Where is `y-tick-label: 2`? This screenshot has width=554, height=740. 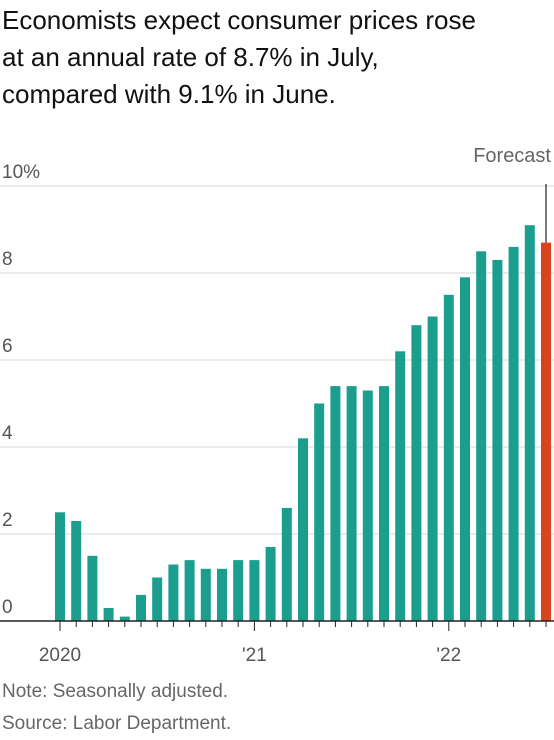
y-tick-label: 2 is located at coordinates (7, 520).